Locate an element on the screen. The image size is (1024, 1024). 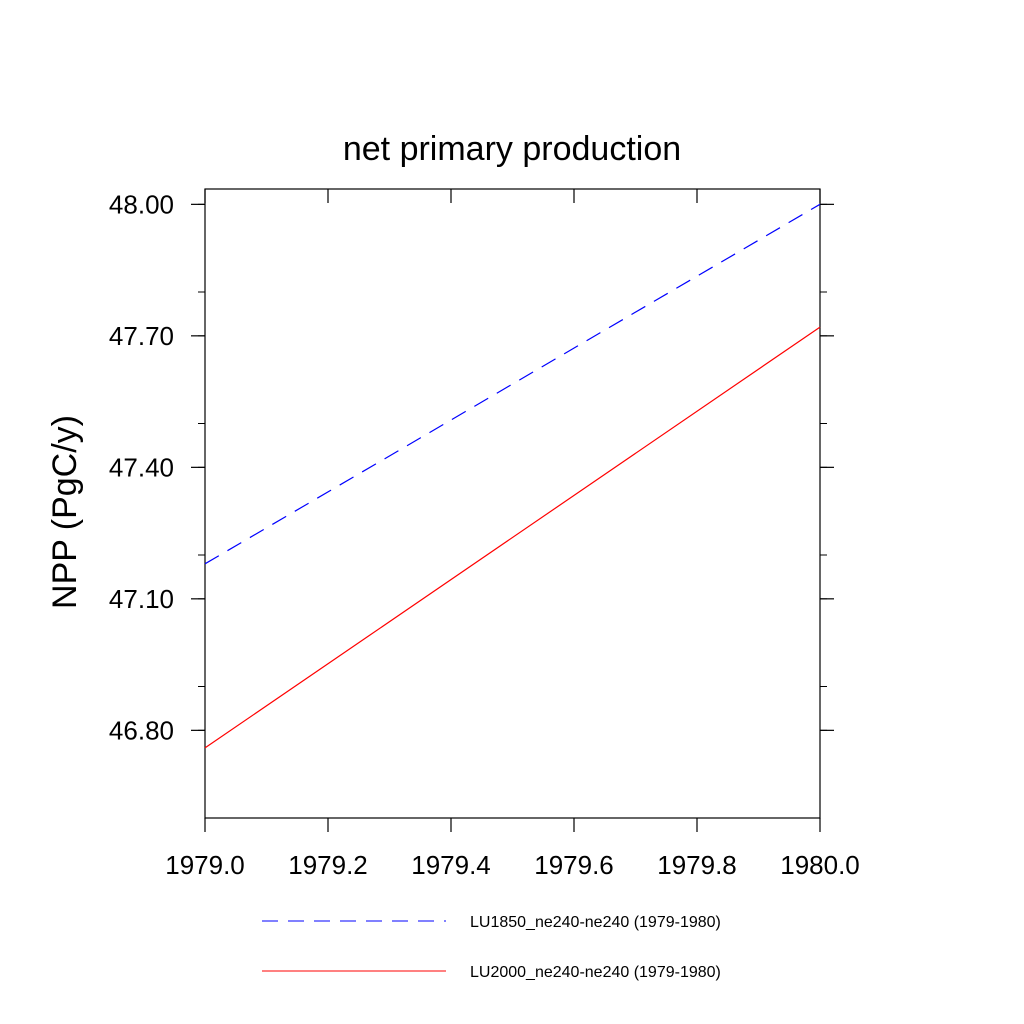
x-tick-label: 1979.2 is located at coordinates (328, 865).